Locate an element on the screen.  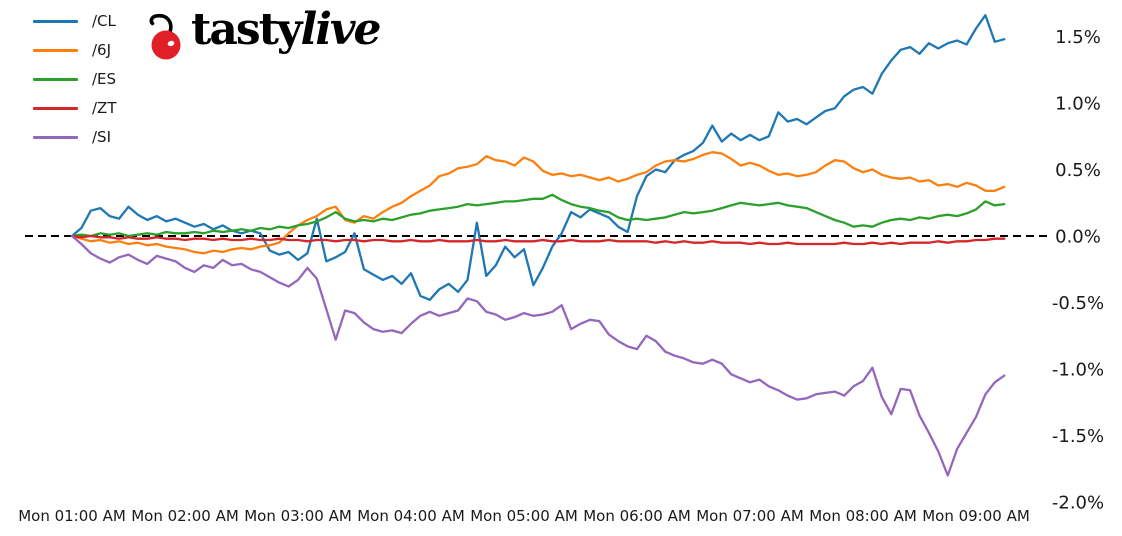
x-tick-label: Mon 07:00 AM is located at coordinates (750, 516).